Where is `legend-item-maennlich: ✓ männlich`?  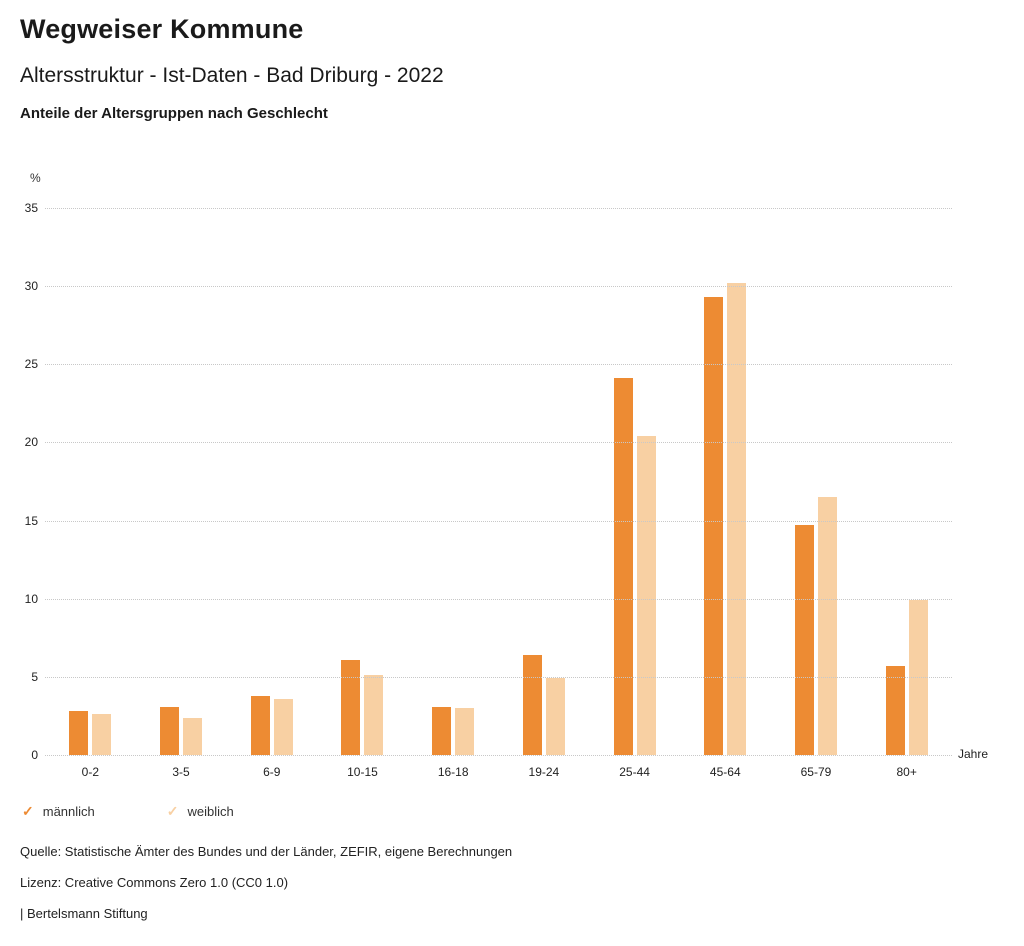
legend-item-maennlich: ✓ männlich is located at coordinates (58, 811).